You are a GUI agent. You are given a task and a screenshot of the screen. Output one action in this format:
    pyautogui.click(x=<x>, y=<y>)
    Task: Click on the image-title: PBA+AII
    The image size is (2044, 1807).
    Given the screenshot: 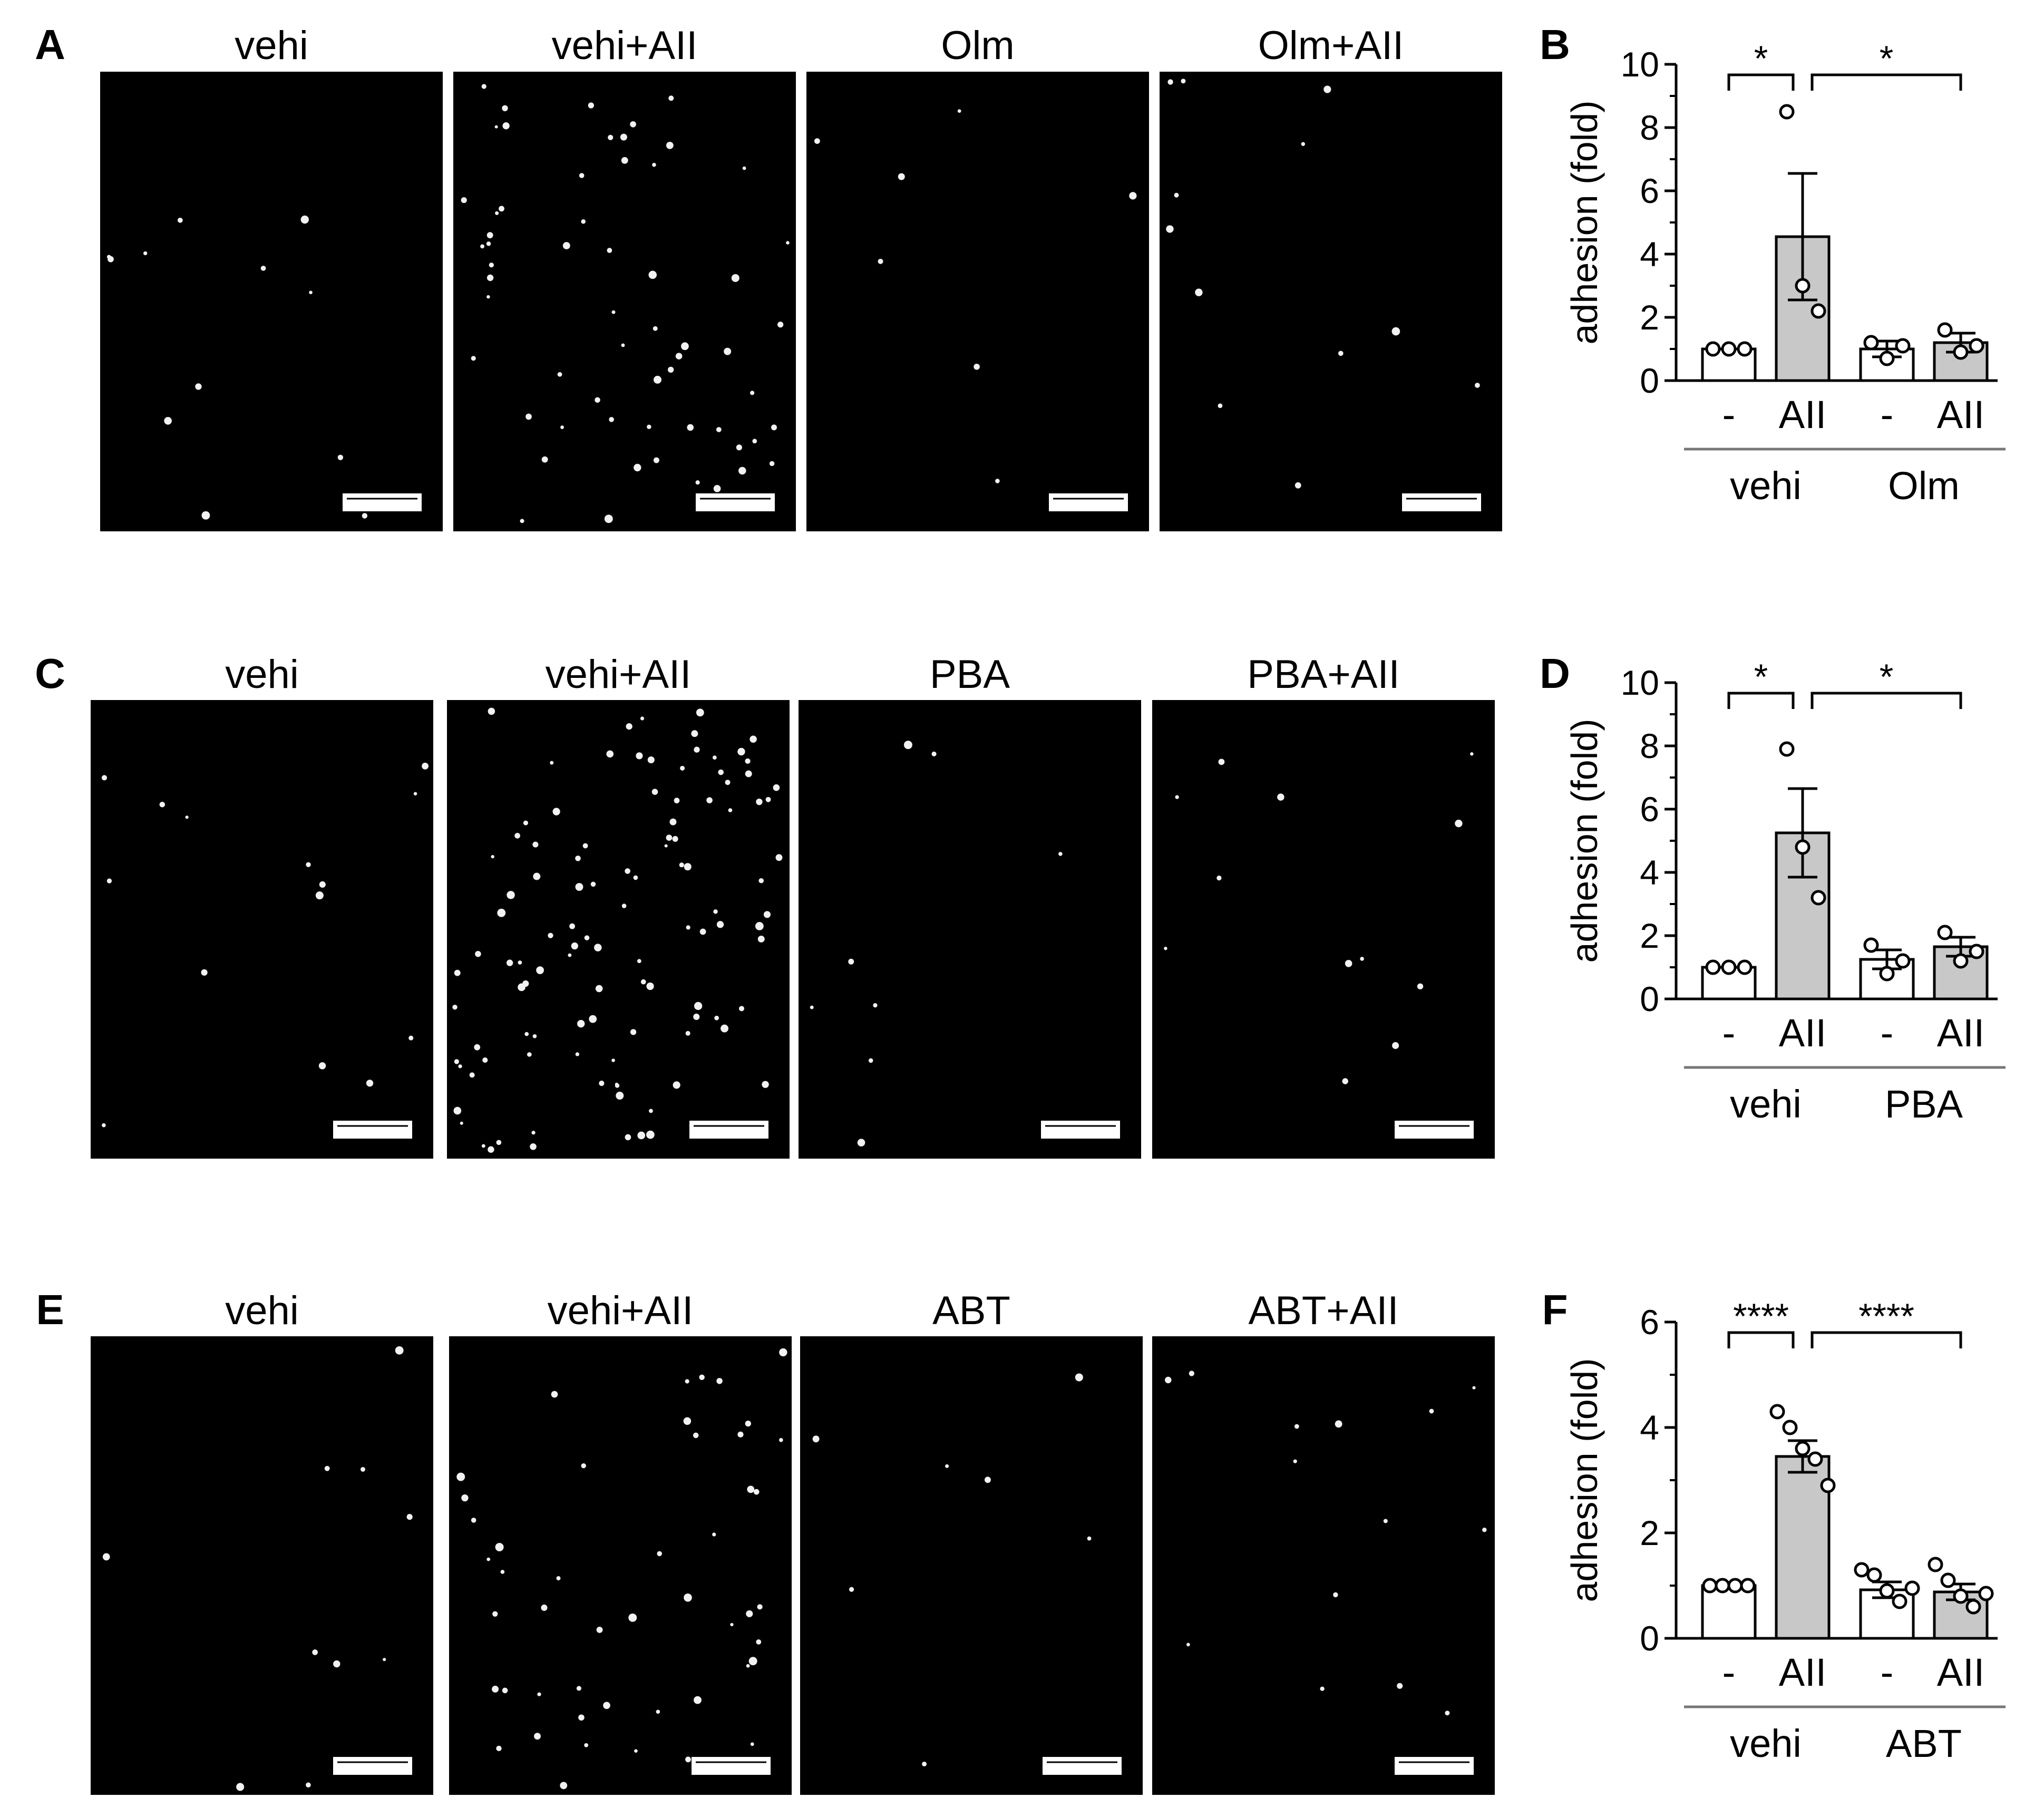 What is the action you would take?
    pyautogui.click(x=1323, y=674)
    